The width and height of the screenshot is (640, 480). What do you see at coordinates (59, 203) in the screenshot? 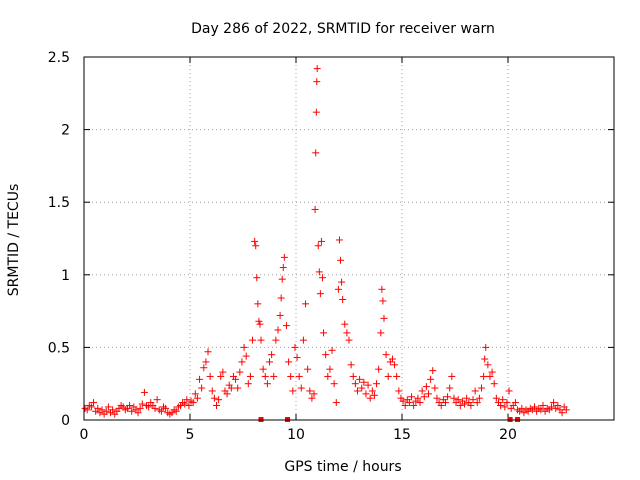
I see `y-tick-label: 1.5` at bounding box center [59, 203].